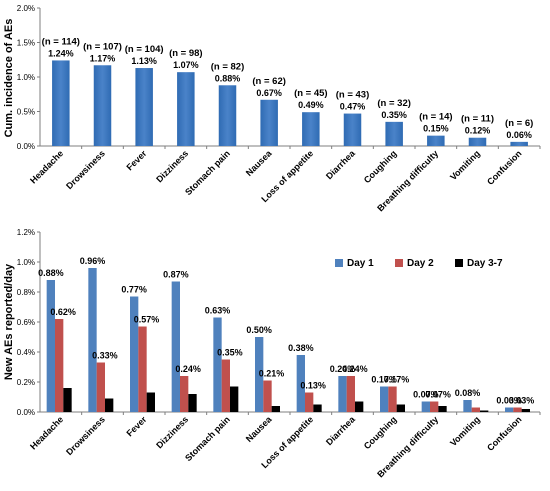 The image size is (550, 491). What do you see at coordinates (313, 386) in the screenshot?
I see `bottom-day2-value-label: 0.13%` at bounding box center [313, 386].